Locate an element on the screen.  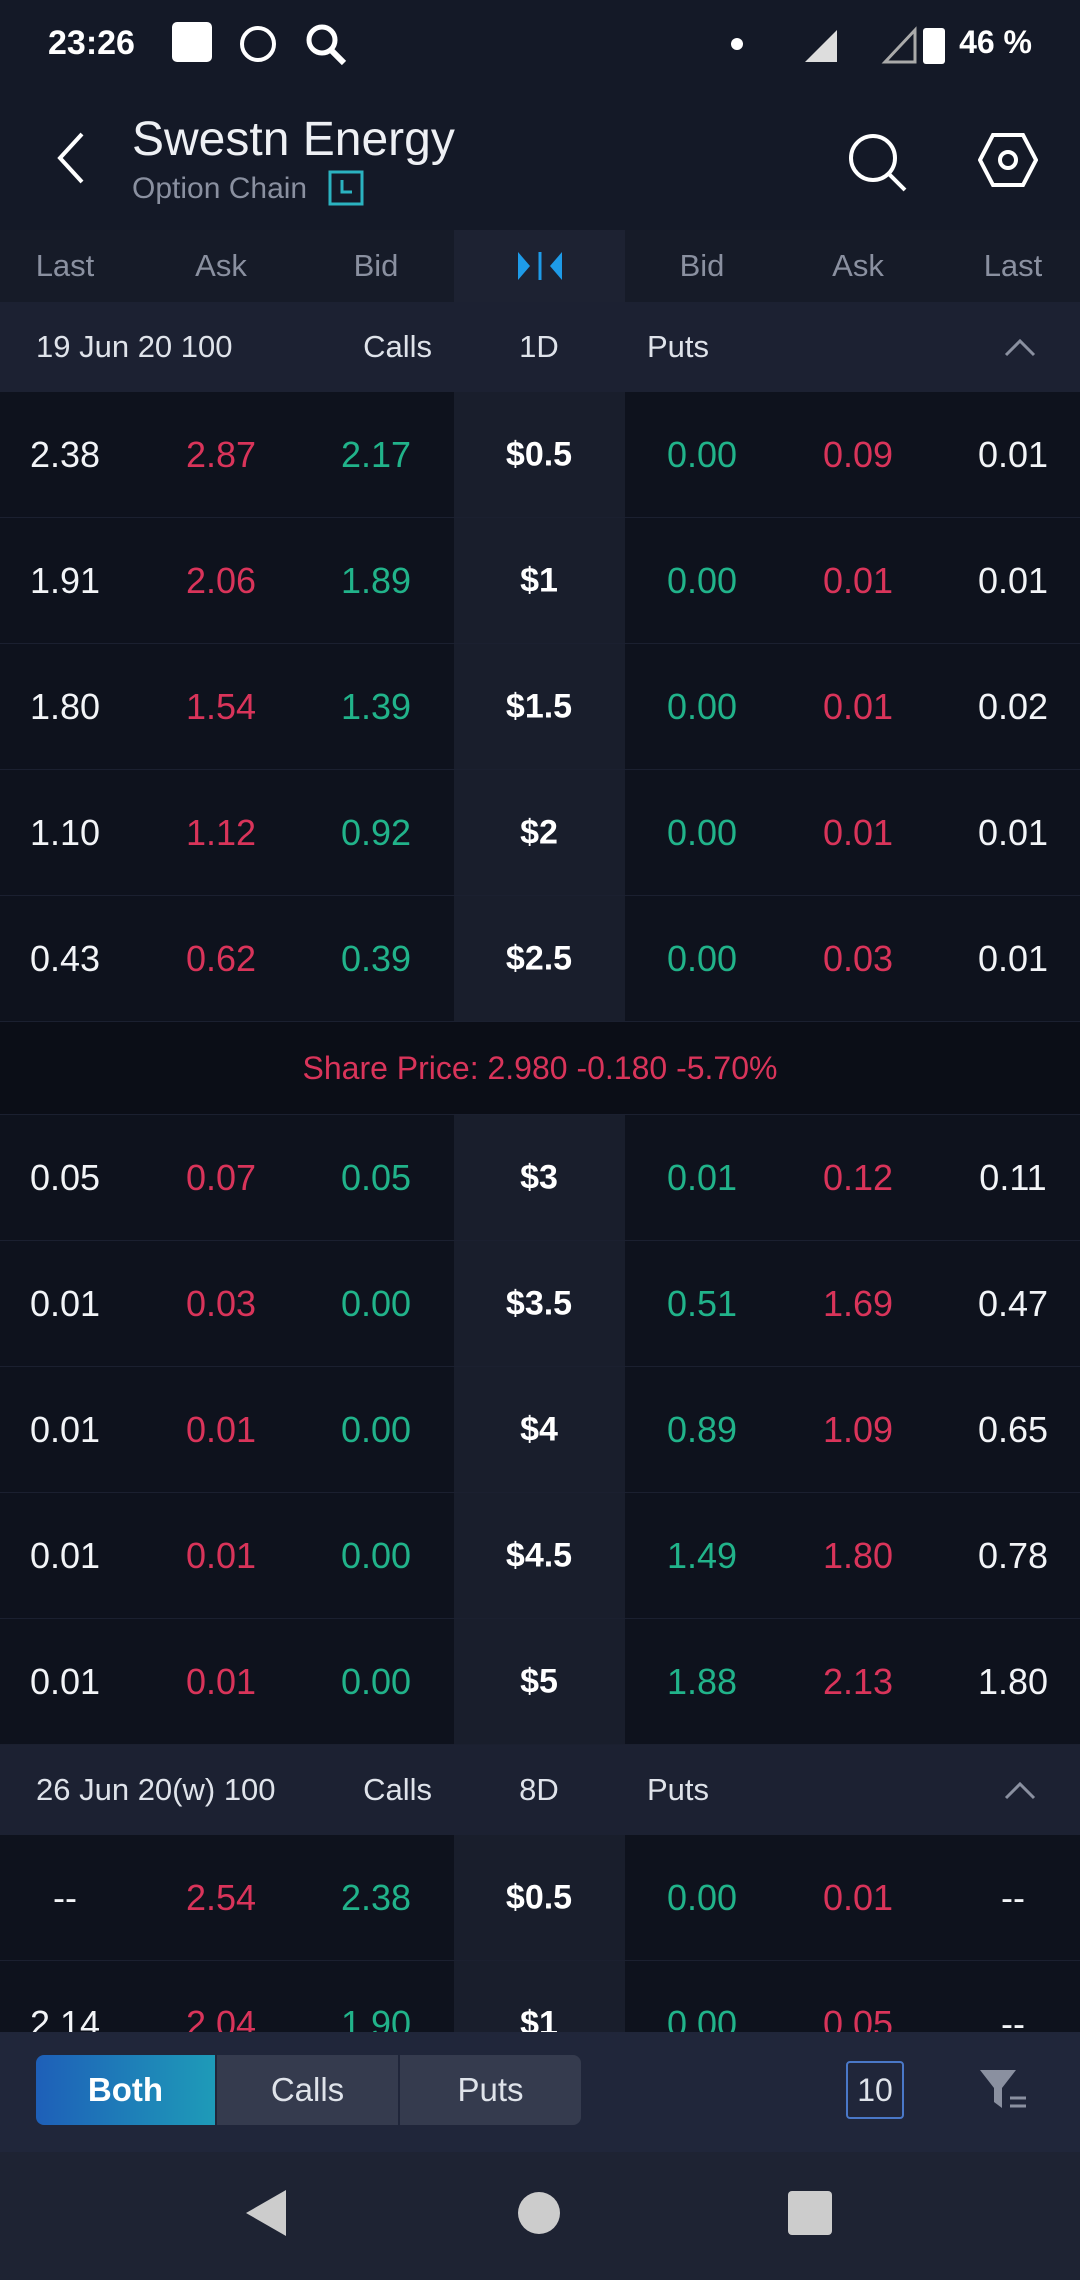
strike: $1.5 is located at coordinates (539, 706).